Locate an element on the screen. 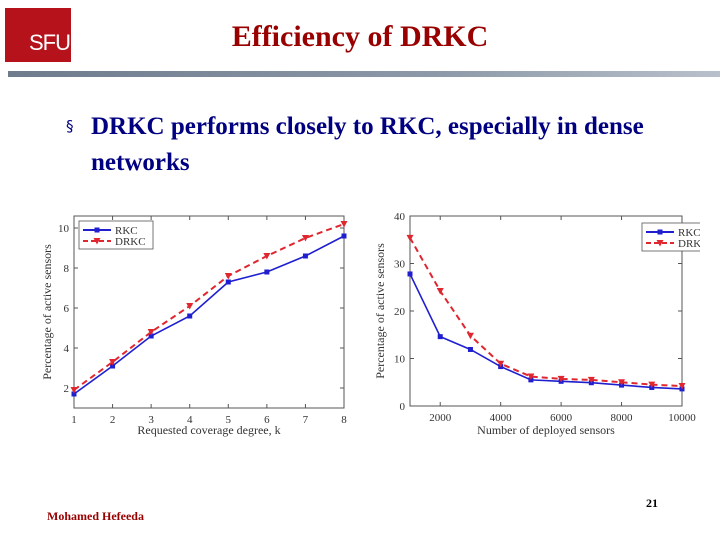 The image size is (720, 540). x-tick-label: 5 is located at coordinates (229, 420).